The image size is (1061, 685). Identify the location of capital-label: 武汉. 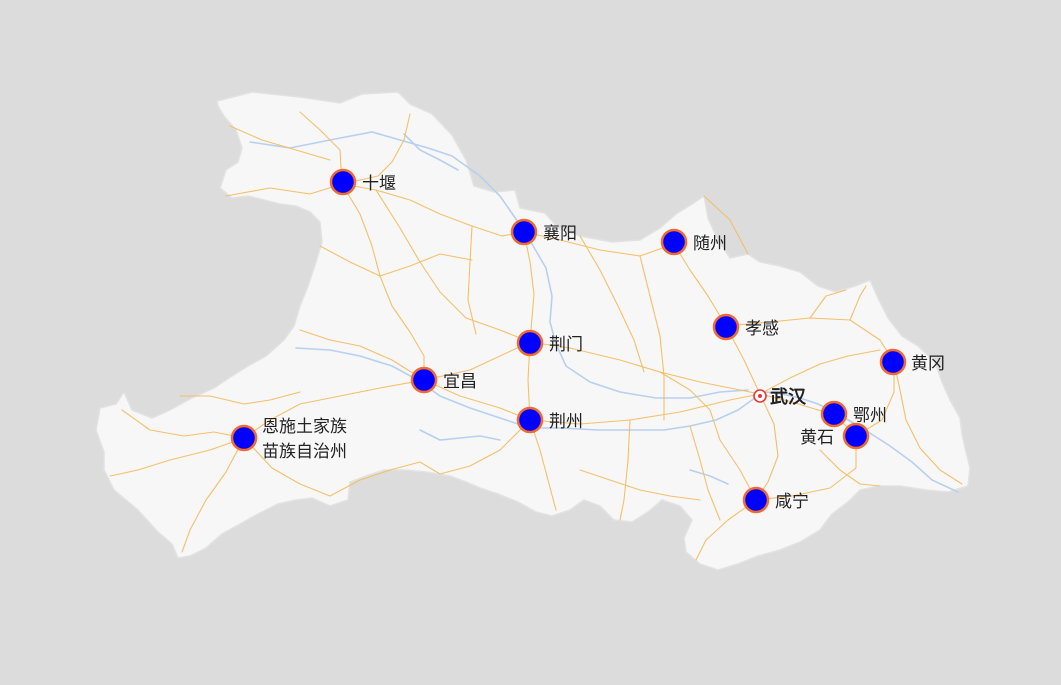
(788, 397).